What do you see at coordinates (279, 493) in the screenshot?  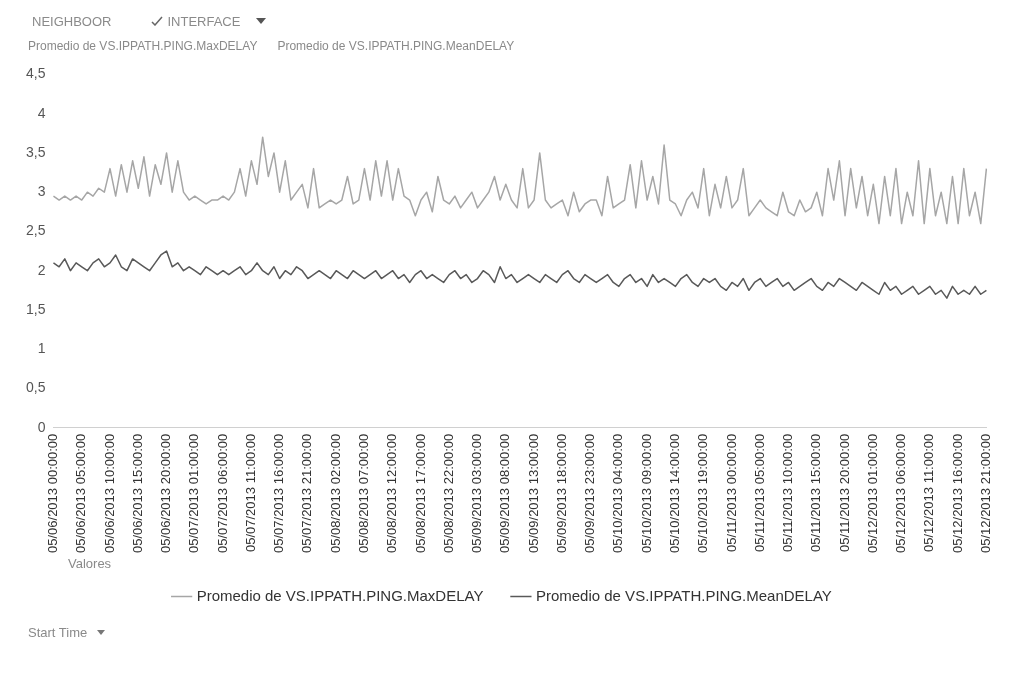 I see `x-tick-label: 05/07/2013 16:00:00` at bounding box center [279, 493].